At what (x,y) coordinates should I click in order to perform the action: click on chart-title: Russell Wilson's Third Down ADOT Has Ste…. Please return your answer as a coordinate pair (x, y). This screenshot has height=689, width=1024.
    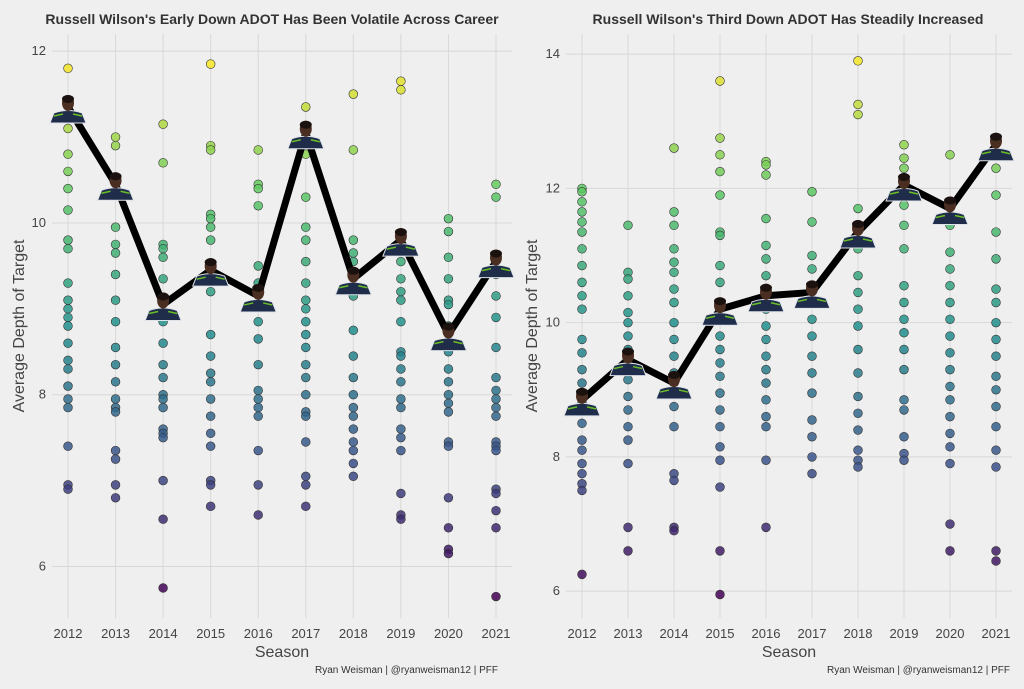
    Looking at the image, I should click on (788, 19).